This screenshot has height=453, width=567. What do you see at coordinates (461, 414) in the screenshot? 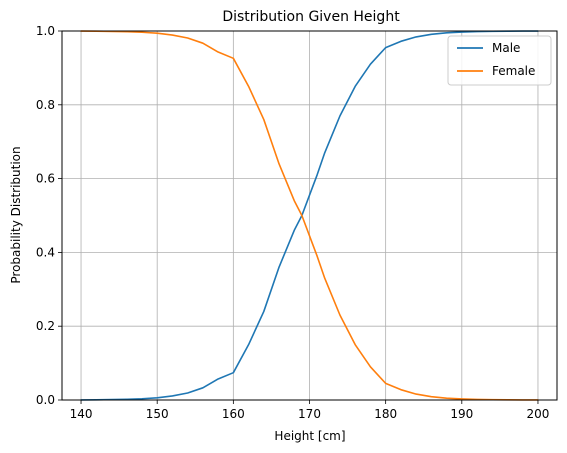
I see `x-tick-label: 190` at bounding box center [461, 414].